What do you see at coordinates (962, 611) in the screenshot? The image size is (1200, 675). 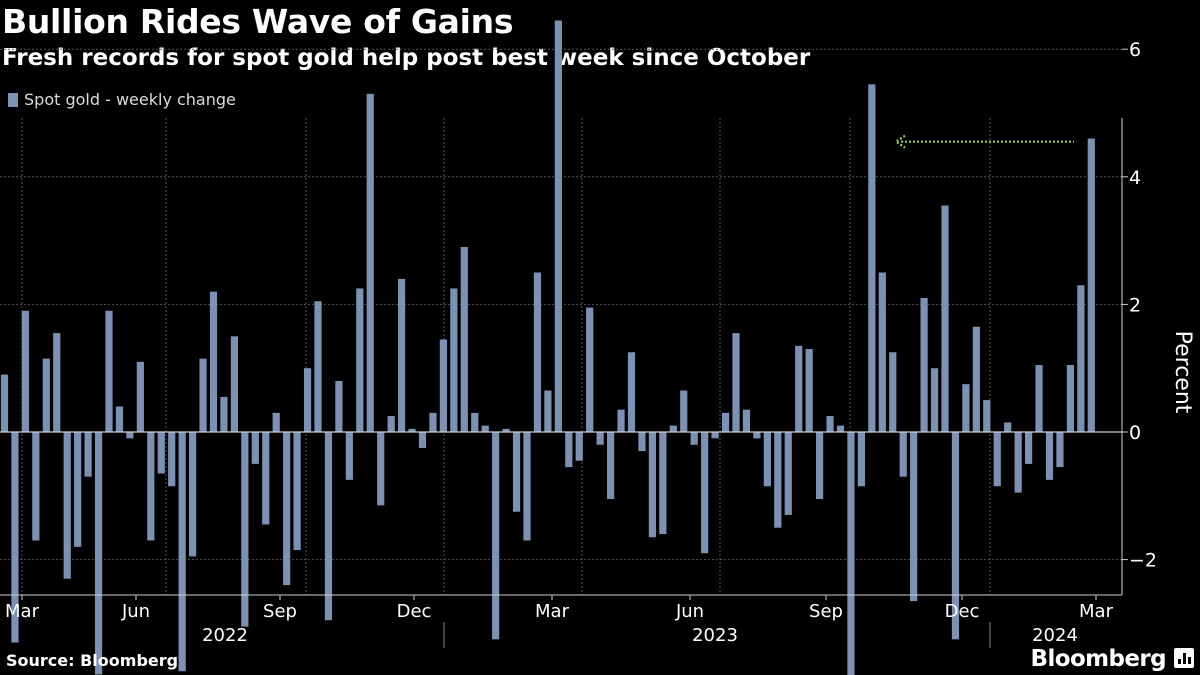 I see `x-tick-label: Dec` at bounding box center [962, 611].